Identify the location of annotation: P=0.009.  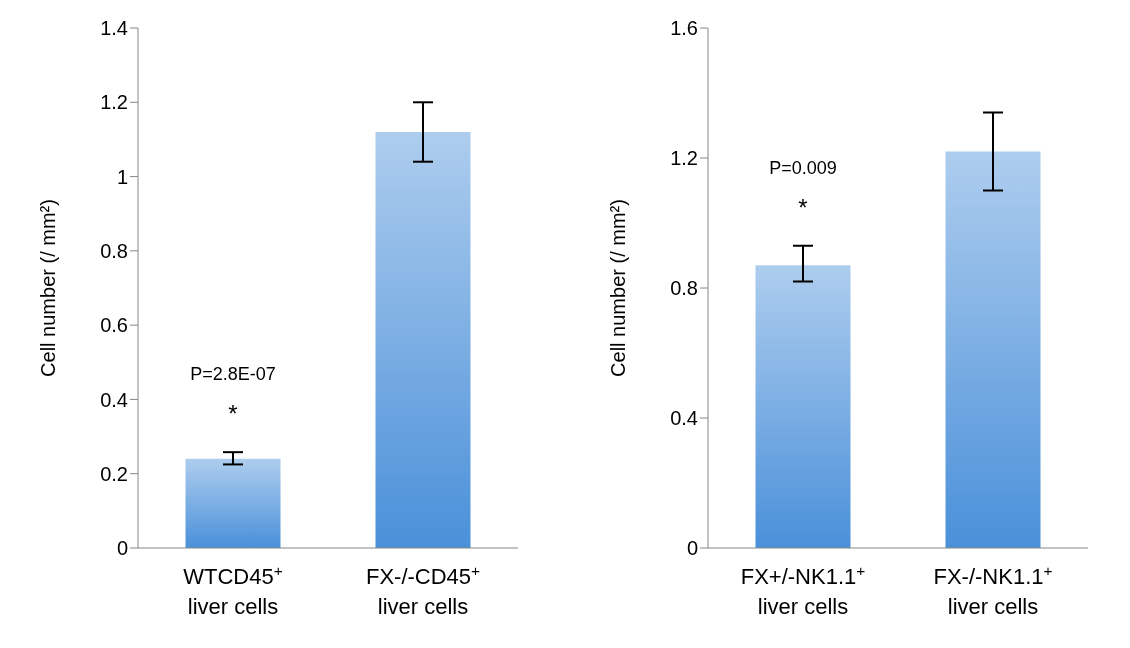
(803, 167).